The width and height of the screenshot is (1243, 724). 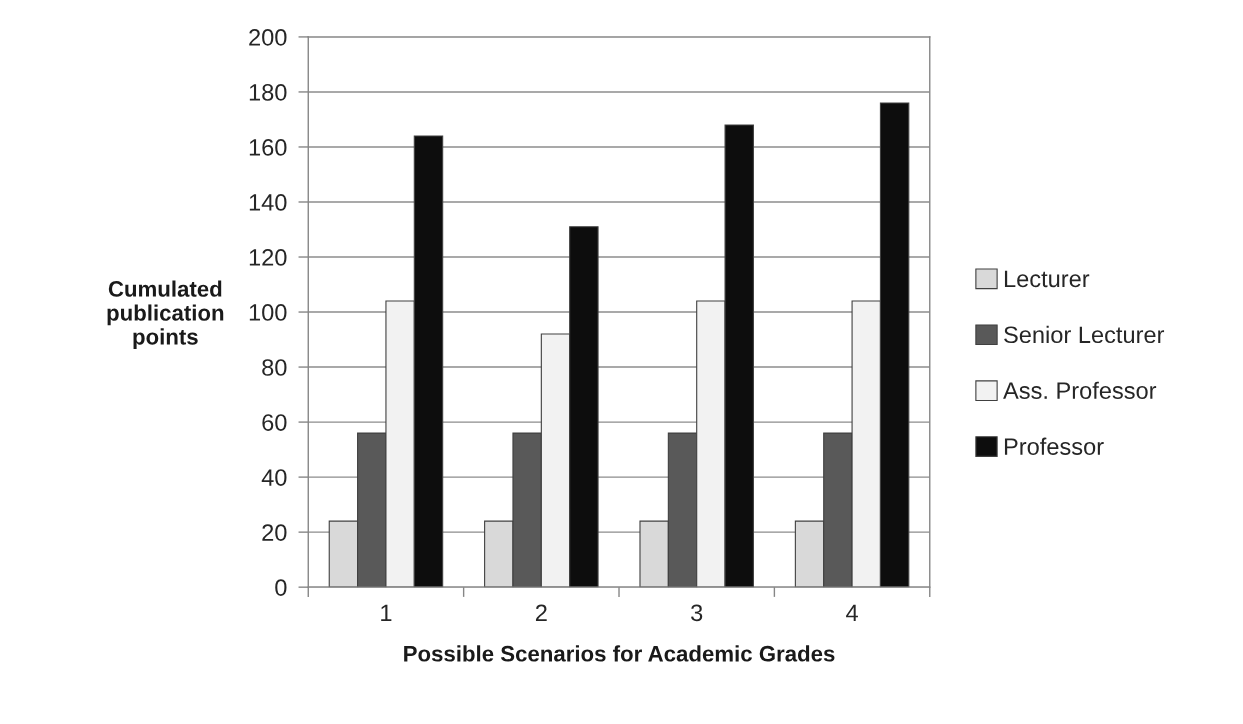 I want to click on y-tick-label: 0, so click(x=281, y=587).